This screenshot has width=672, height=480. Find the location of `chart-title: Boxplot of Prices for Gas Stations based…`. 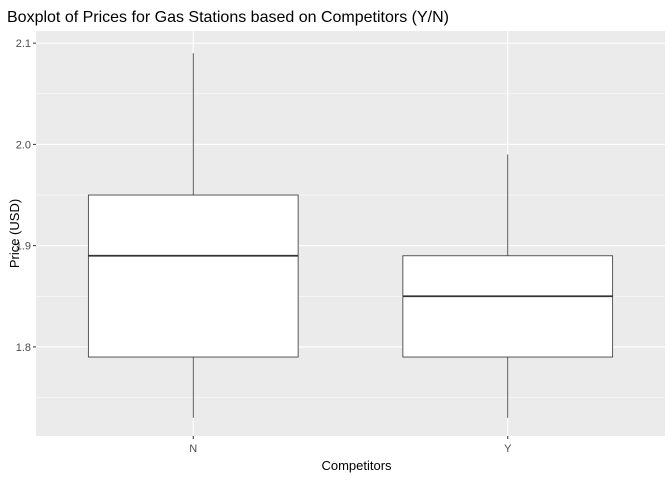

chart-title: Boxplot of Prices for Gas Stations based… is located at coordinates (228, 17).